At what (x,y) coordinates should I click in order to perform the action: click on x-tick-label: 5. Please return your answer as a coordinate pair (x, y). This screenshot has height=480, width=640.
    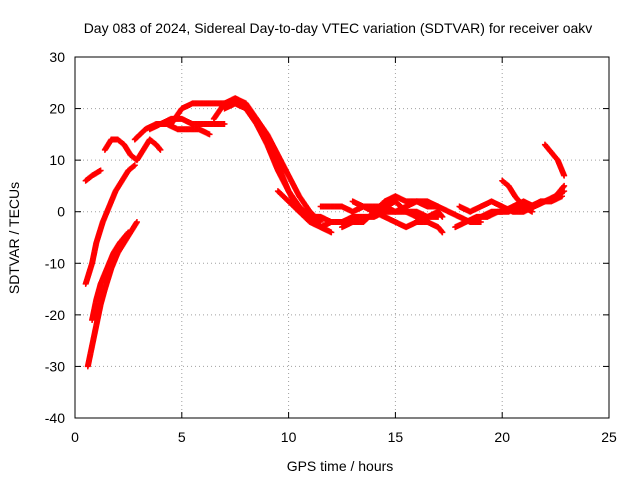
    Looking at the image, I should click on (182, 437).